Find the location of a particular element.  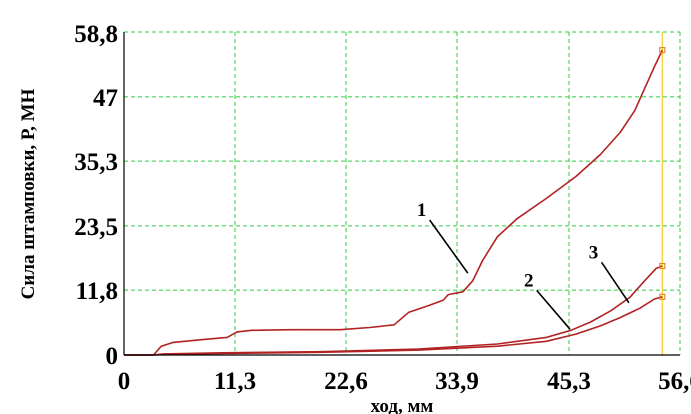

y-tick-label: 23,5 is located at coordinates (96, 227).